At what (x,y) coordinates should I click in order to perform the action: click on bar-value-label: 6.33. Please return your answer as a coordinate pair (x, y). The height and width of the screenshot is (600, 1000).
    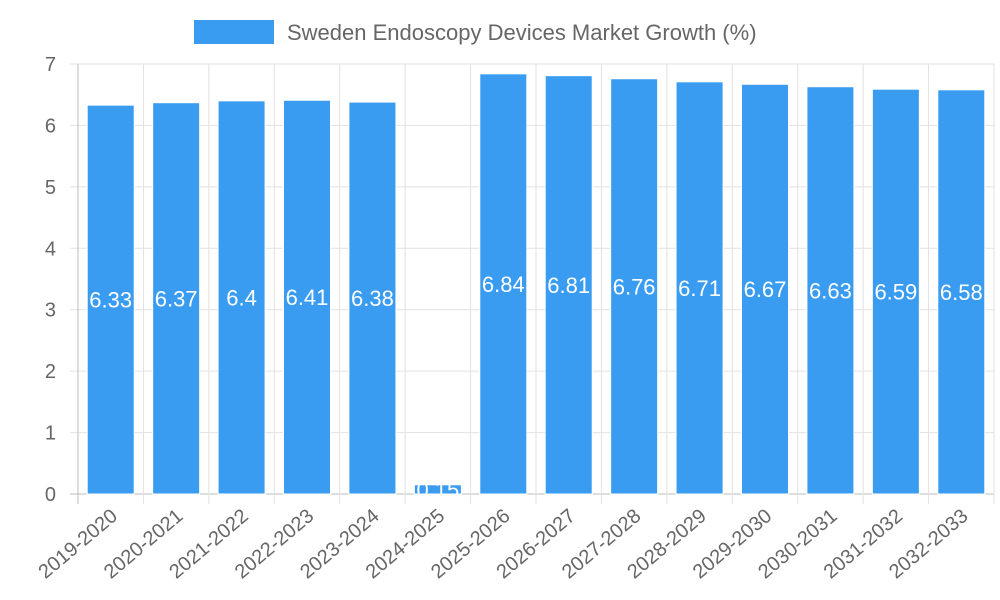
    Looking at the image, I should click on (110, 300).